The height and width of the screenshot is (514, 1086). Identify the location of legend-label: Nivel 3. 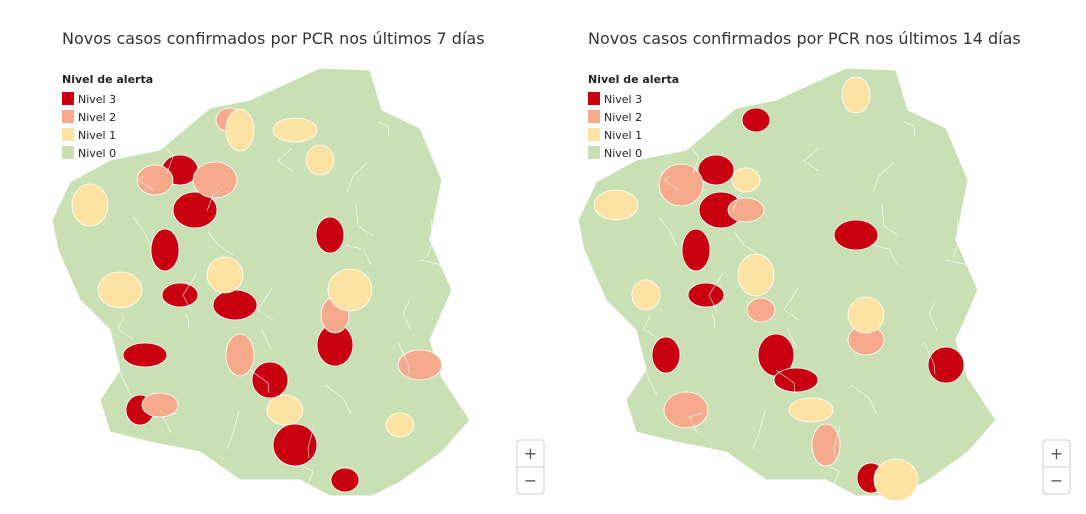
(623, 99).